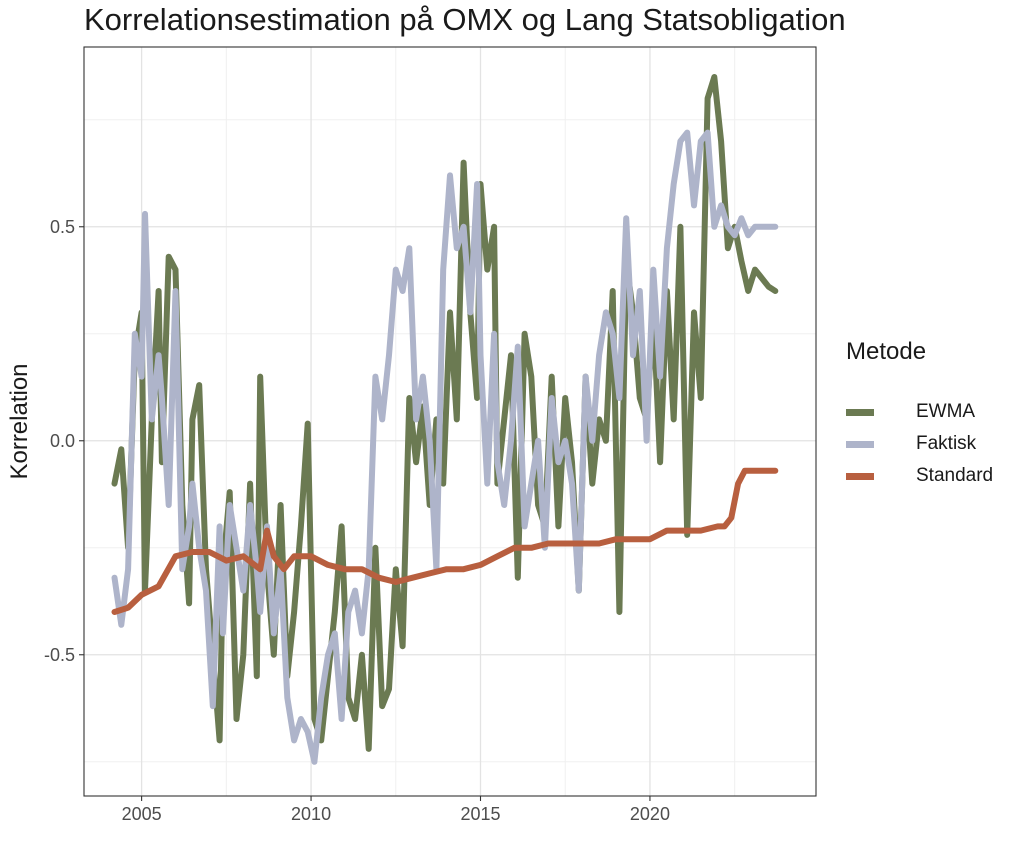  I want to click on legend: Metode EWMA Faktisk Standard, so click(919, 415).